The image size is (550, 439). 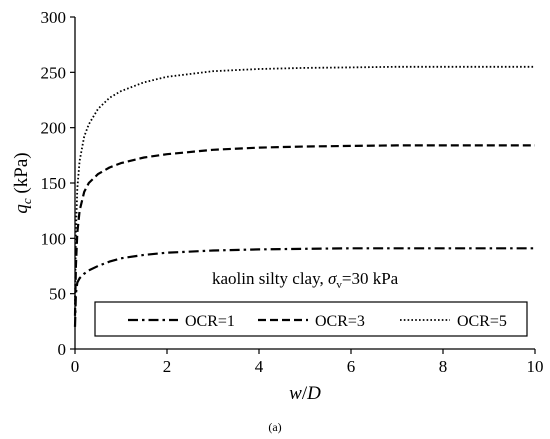 I want to click on x-tick-label: 10, so click(x=535, y=366).